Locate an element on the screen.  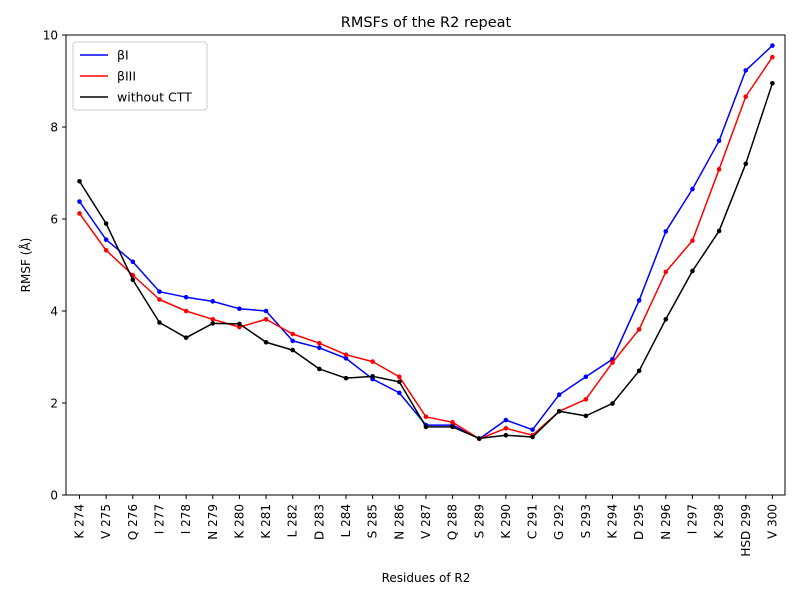
x-tick-label: Q 288 is located at coordinates (453, 522).